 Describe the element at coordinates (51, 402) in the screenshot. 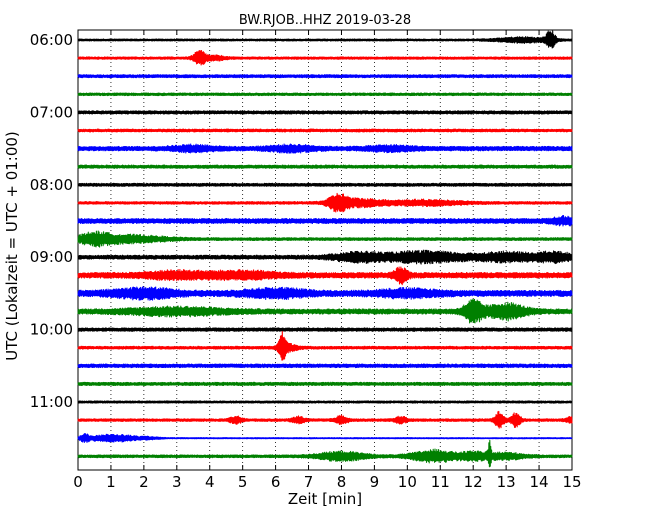

I see `y-tick-label: 11:00` at that location.